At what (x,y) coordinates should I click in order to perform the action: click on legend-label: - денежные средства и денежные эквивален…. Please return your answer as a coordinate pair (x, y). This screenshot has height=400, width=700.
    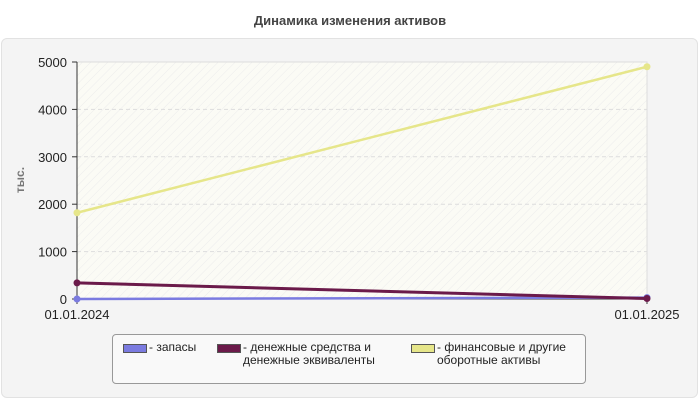
    Looking at the image, I should click on (309, 353).